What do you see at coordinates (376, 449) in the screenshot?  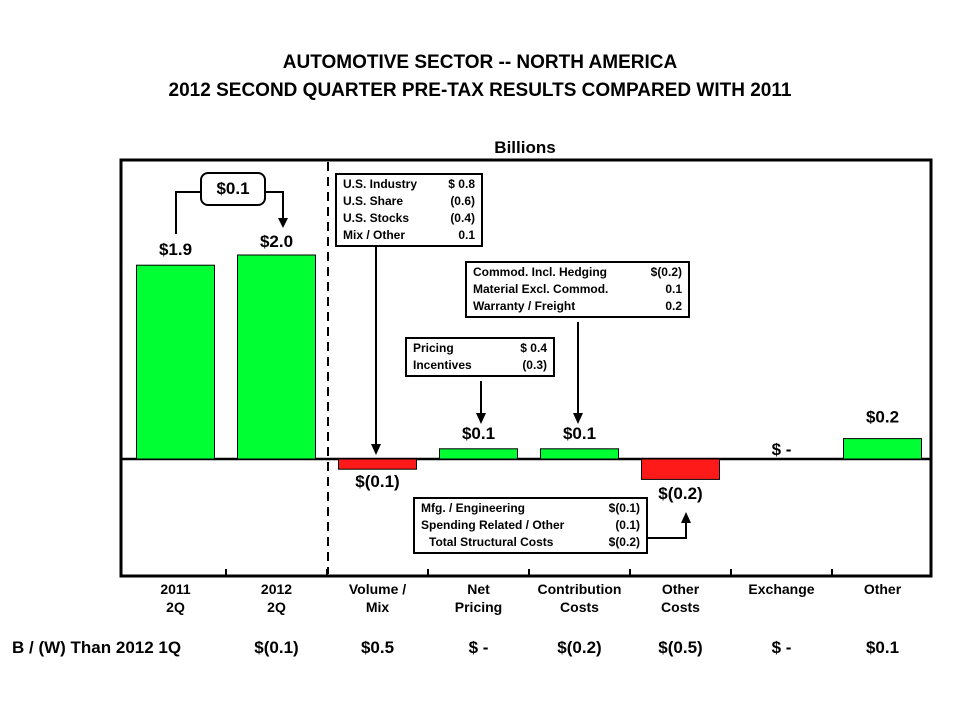 I see `volume-arrowhead` at bounding box center [376, 449].